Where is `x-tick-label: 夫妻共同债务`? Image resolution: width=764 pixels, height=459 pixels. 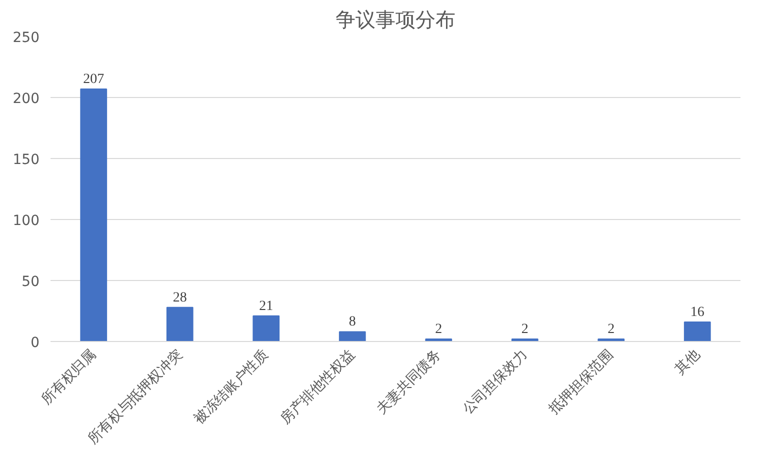 x-tick-label: 夫妻共同债务 is located at coordinates (409, 382).